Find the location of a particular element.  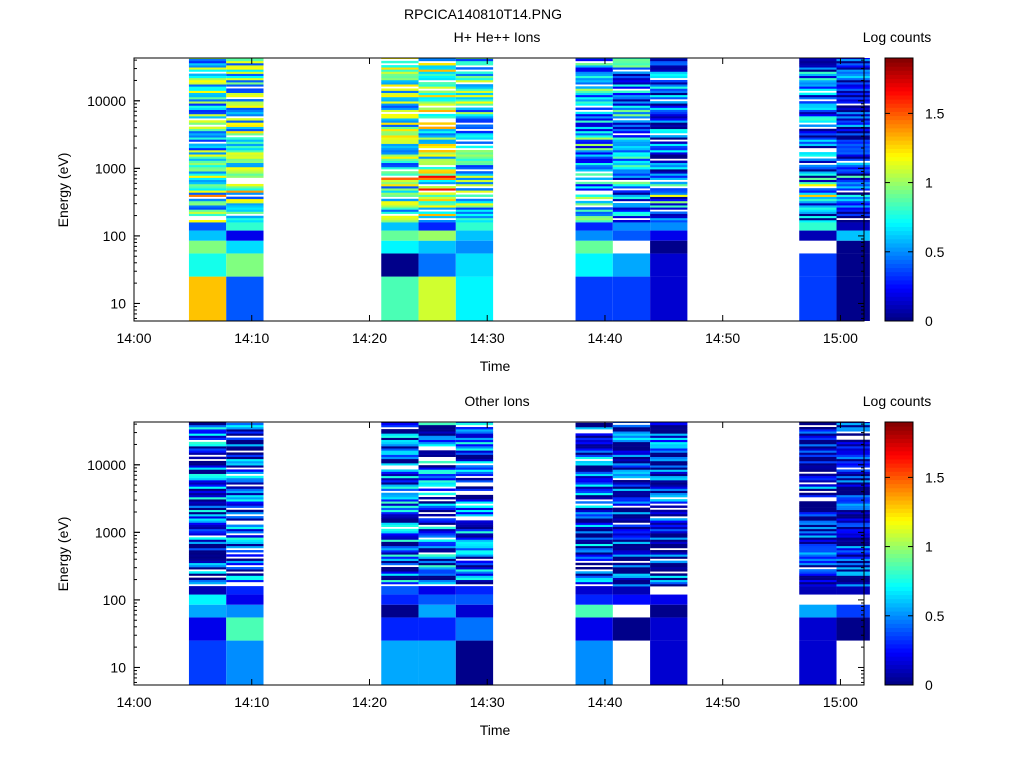

colorbar-tick-label: 0.5 is located at coordinates (935, 252).